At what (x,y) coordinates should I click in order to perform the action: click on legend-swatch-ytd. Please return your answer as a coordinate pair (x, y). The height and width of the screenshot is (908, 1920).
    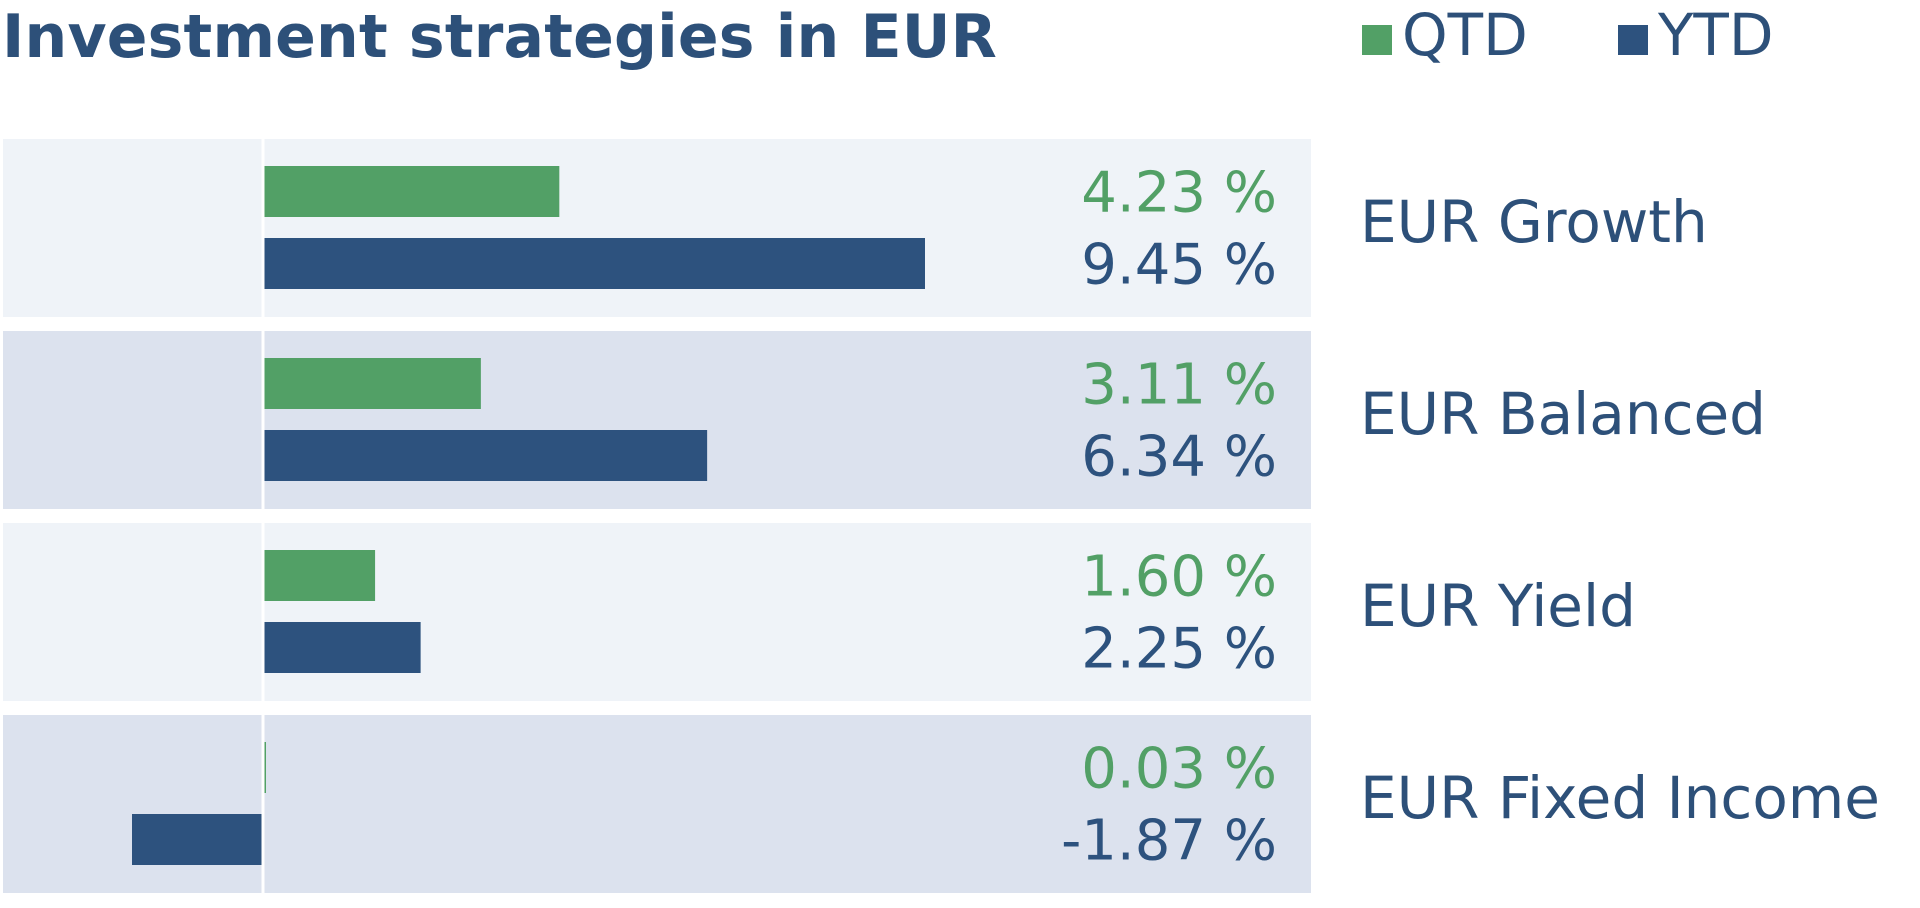
    Looking at the image, I should click on (1633, 40).